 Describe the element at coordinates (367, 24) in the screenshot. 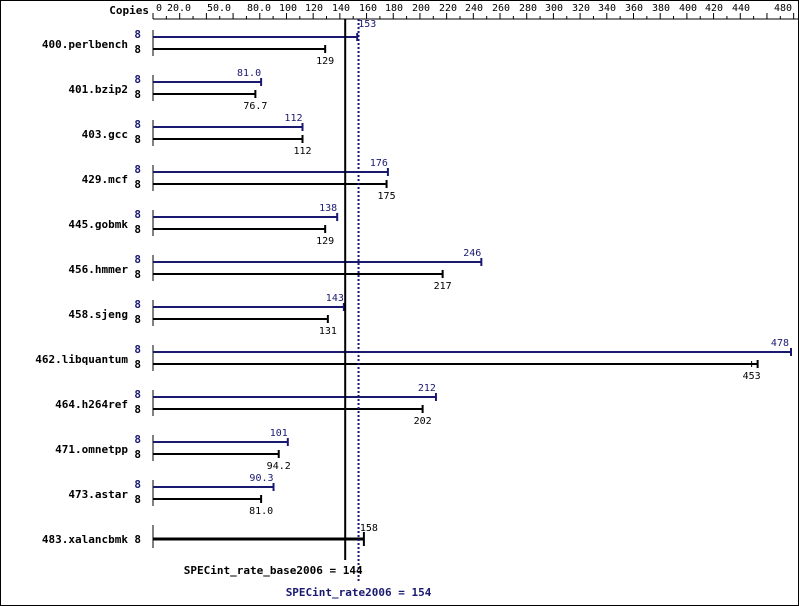

I see `peak-value-label: 153` at that location.